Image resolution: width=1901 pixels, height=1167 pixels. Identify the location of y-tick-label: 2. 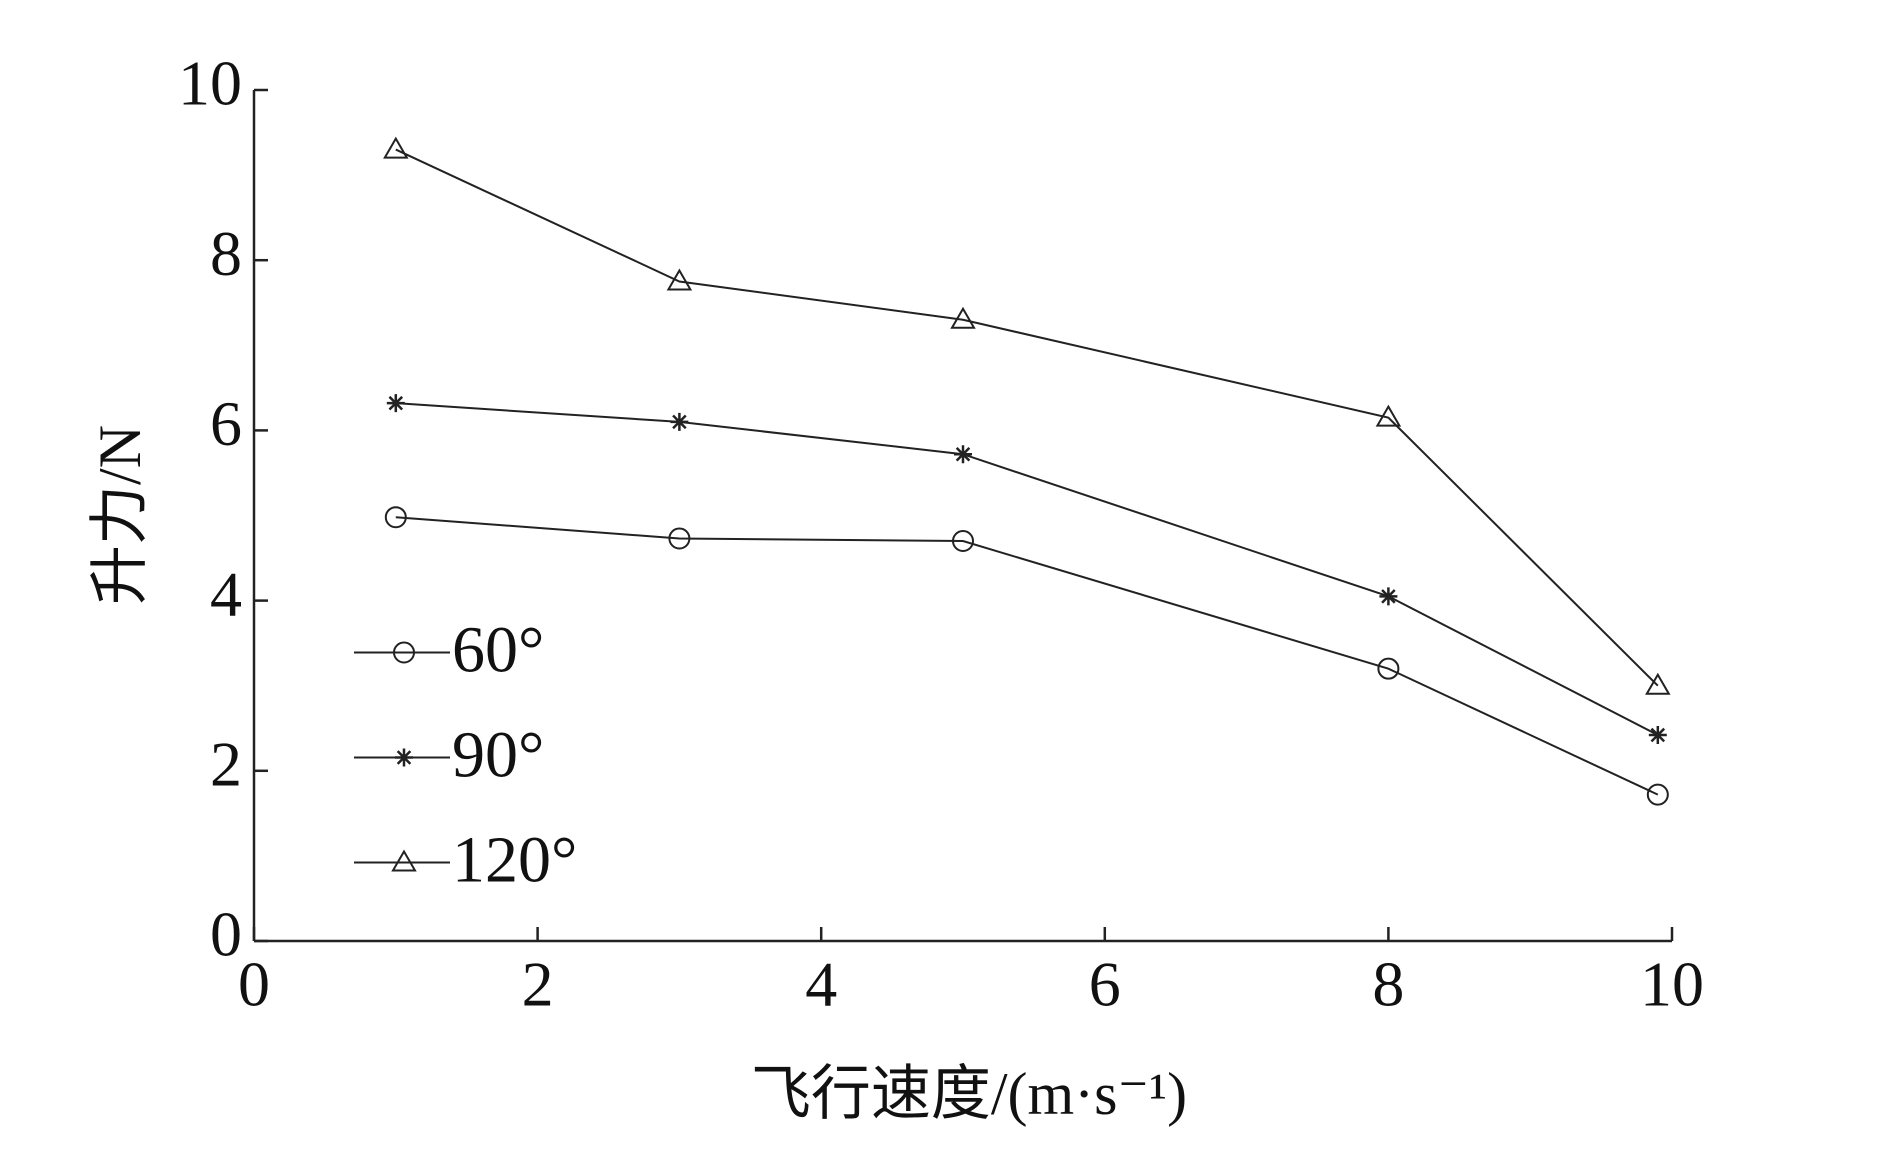
(226, 763).